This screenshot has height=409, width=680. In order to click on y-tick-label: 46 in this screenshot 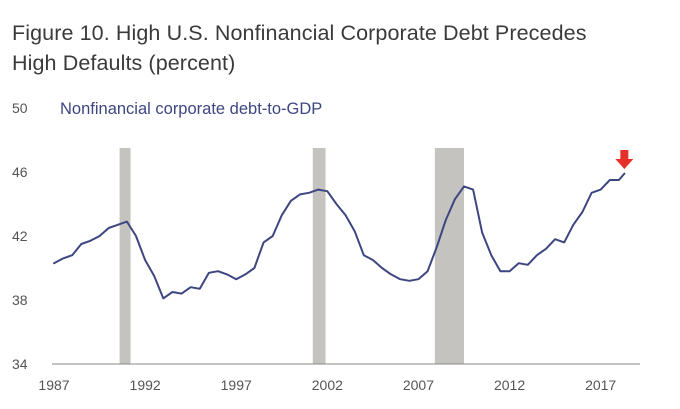, I will do `click(20, 172)`.